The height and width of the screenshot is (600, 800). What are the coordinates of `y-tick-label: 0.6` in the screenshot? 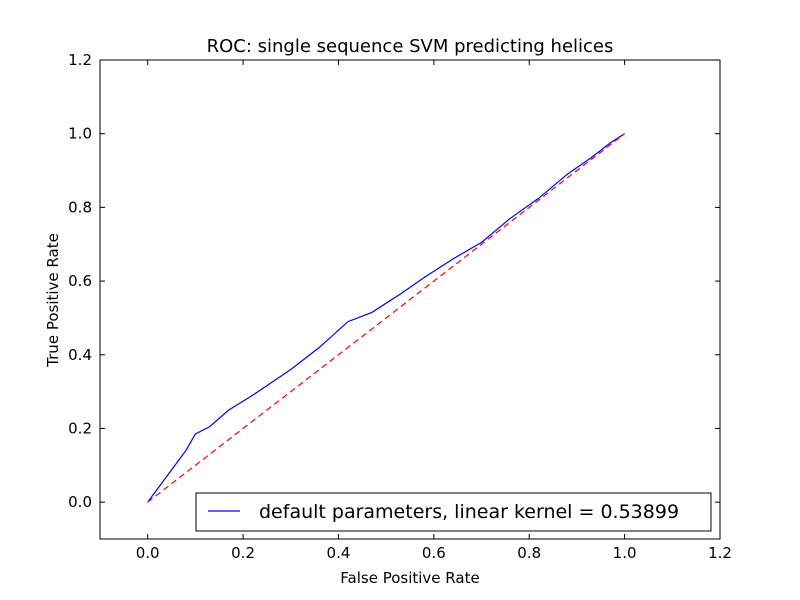 It's located at (80, 281).